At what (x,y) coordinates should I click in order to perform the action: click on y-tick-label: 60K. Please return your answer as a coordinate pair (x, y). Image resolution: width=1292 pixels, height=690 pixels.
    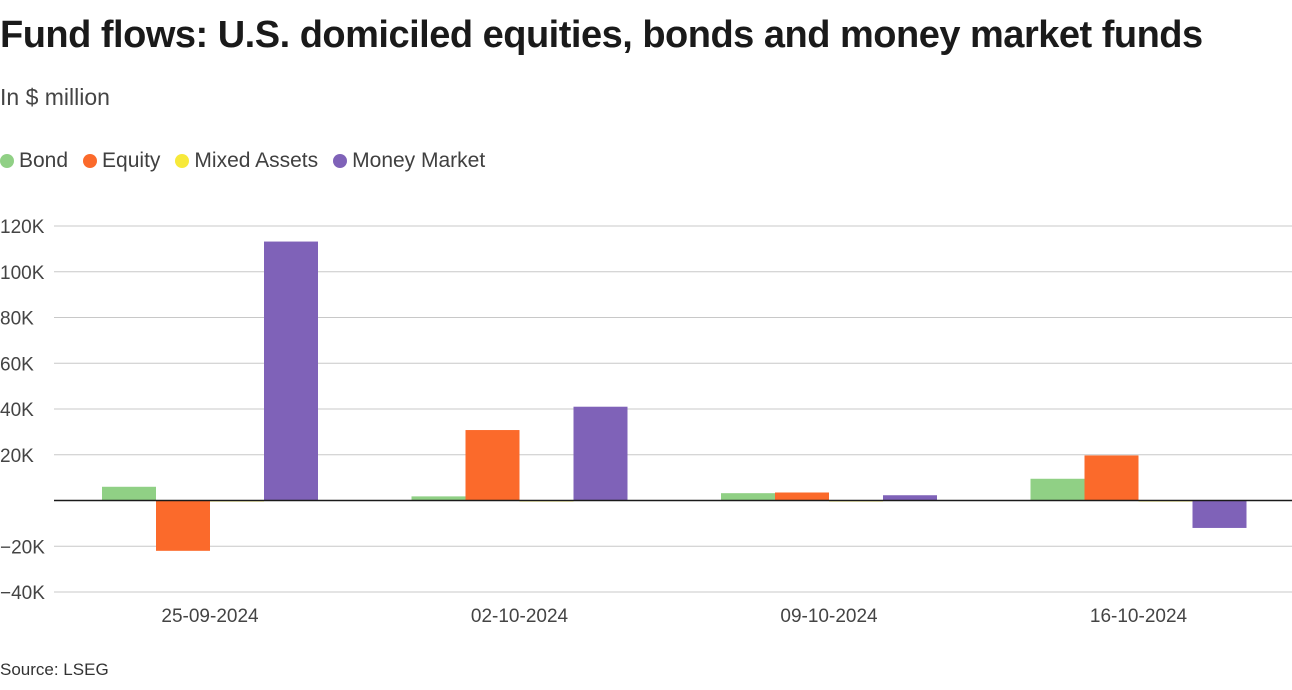
    Looking at the image, I should click on (17, 364).